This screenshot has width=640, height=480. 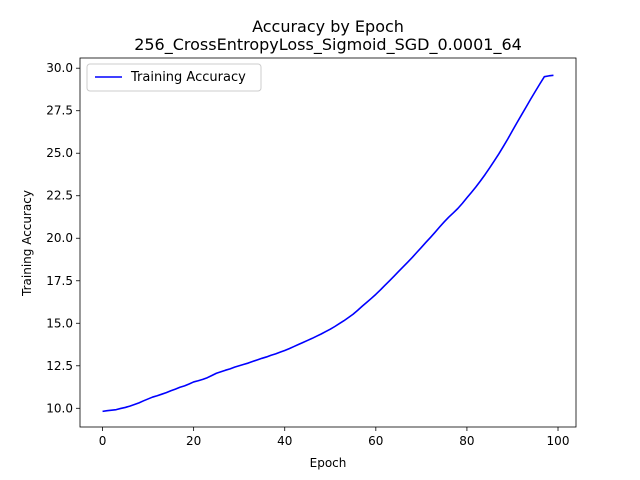 What do you see at coordinates (59, 196) in the screenshot?
I see `y-tick-label: 22.5` at bounding box center [59, 196].